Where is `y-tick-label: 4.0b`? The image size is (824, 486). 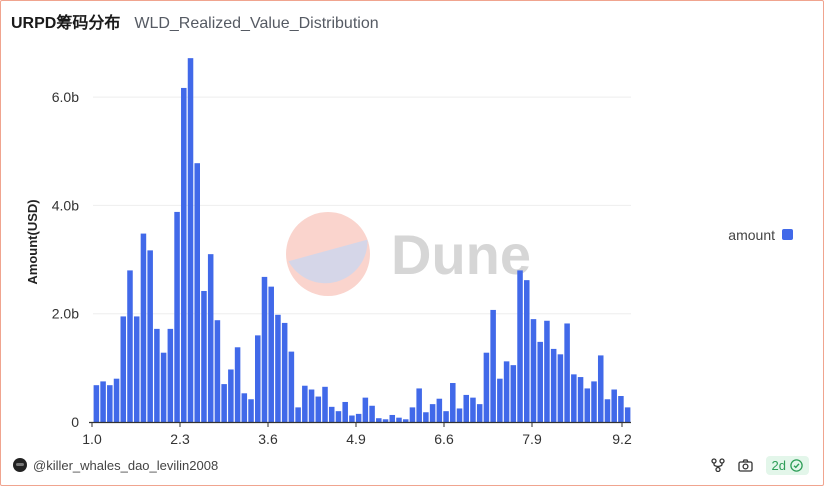 y-tick-label: 4.0b is located at coordinates (65, 205).